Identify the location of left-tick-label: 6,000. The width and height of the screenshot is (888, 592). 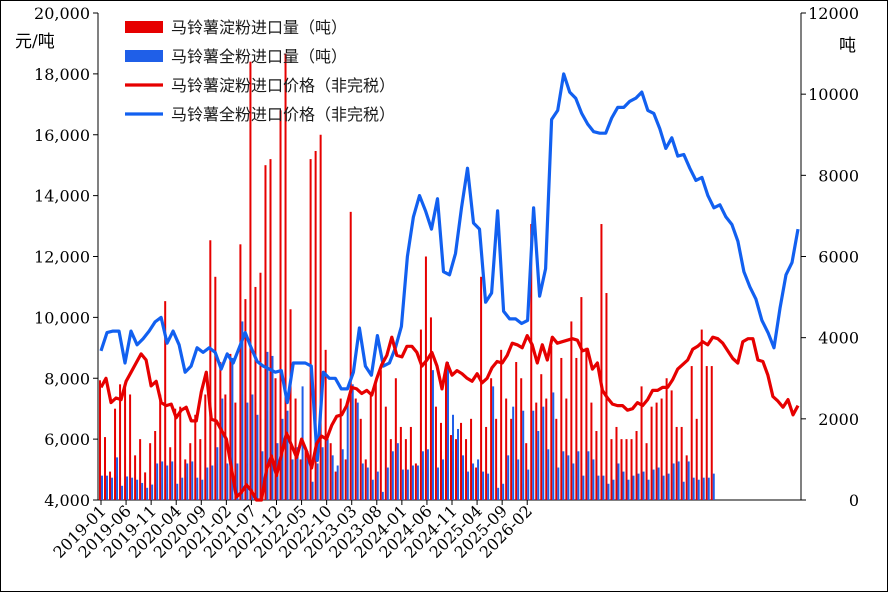
(67, 439).